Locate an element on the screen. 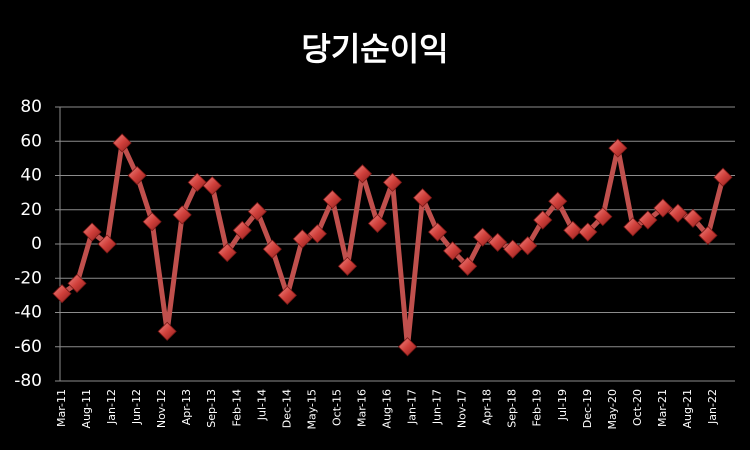 This screenshot has height=450, width=750. y-tick-label: 40 is located at coordinates (31, 176).